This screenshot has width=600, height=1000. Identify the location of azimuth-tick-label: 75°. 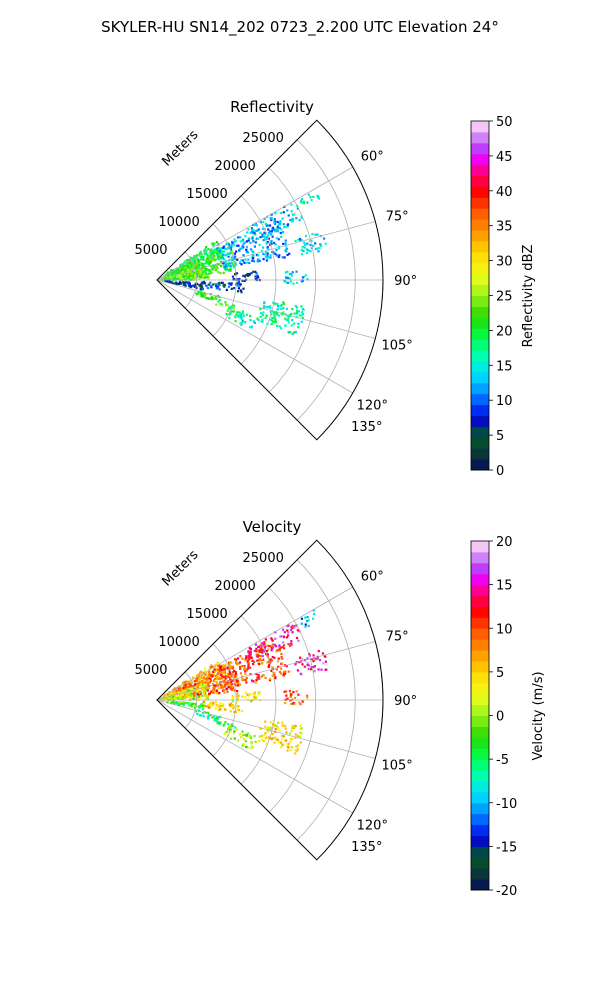
(397, 637).